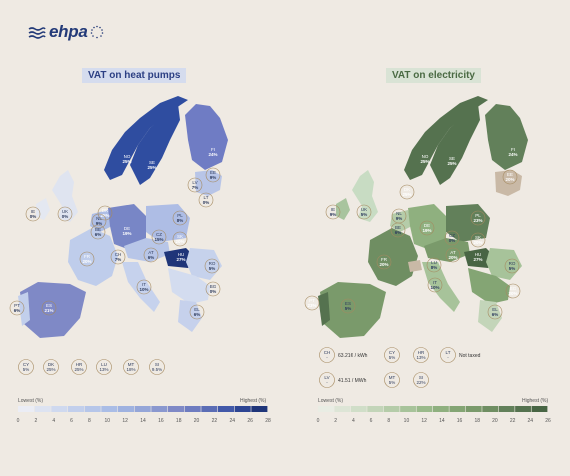  Describe the element at coordinates (327, 352) in the screenshot. I see `extra-code: CH` at that location.